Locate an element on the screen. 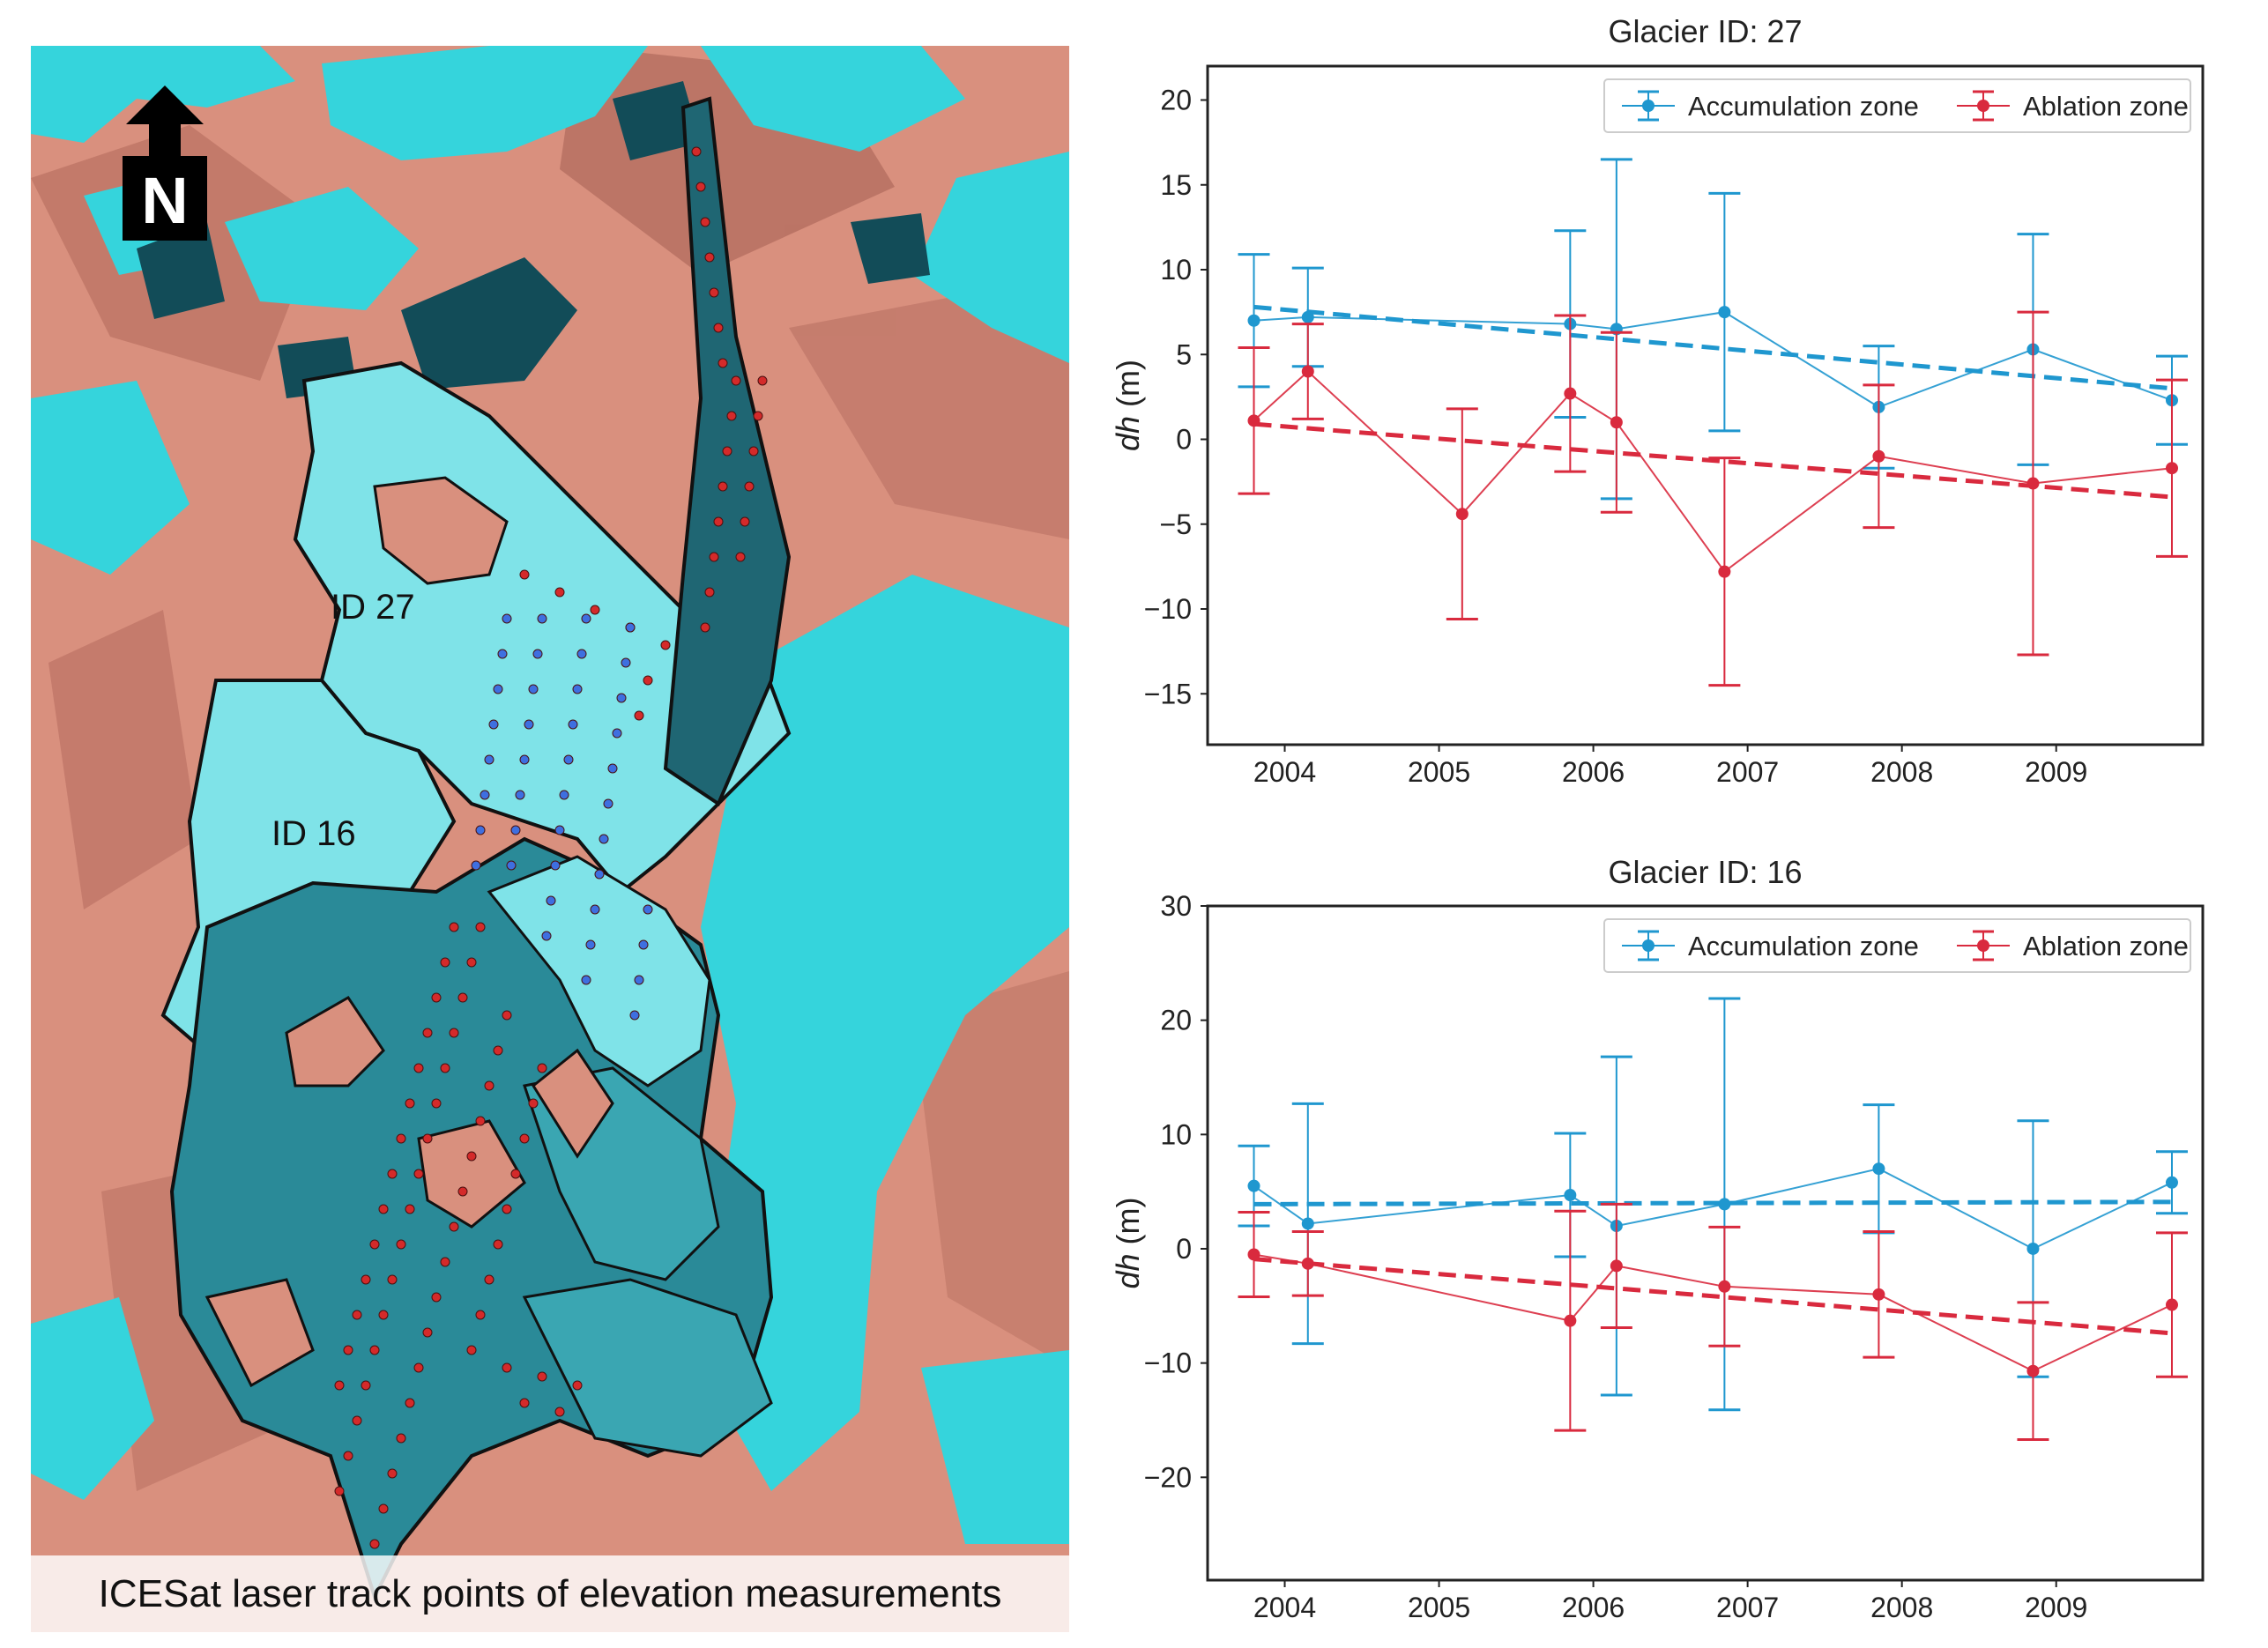 The image size is (2268, 1648). y-tick-label: −20 is located at coordinates (1168, 1477).